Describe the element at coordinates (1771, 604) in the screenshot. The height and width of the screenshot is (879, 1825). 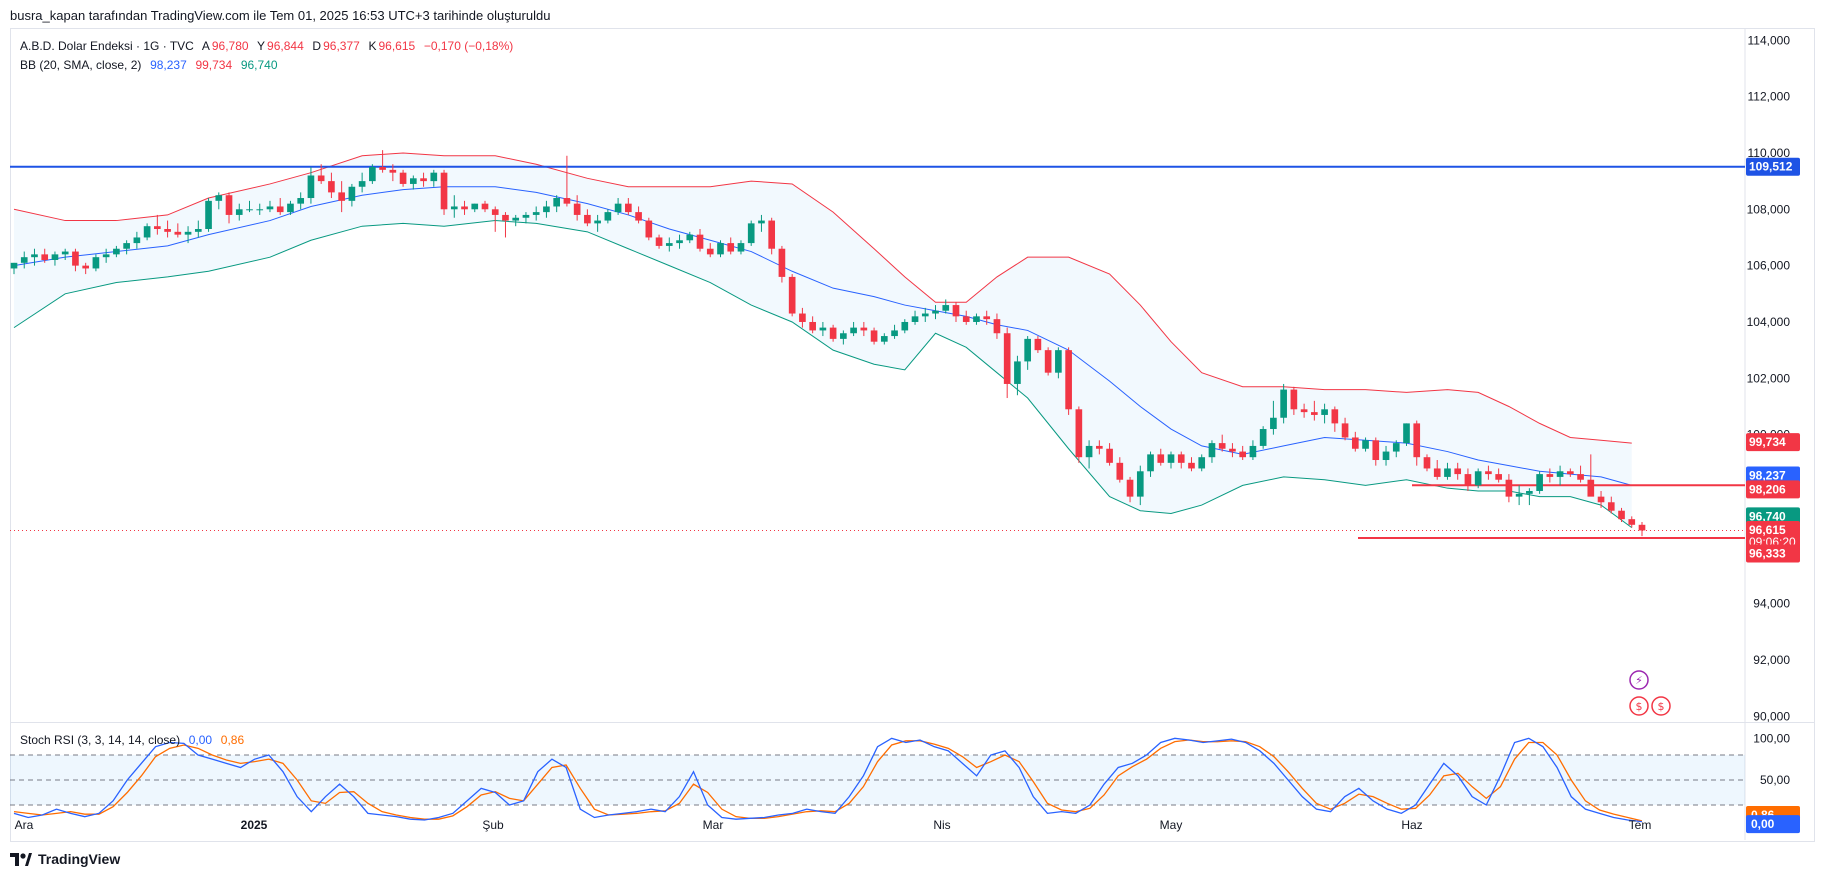
I see `price-tick-label: 94,000` at that location.